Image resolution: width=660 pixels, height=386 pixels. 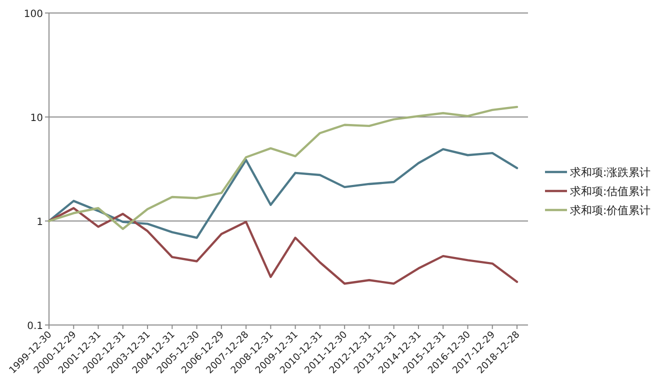 I want to click on legend-label: 求和项:价值累计, so click(x=610, y=210).